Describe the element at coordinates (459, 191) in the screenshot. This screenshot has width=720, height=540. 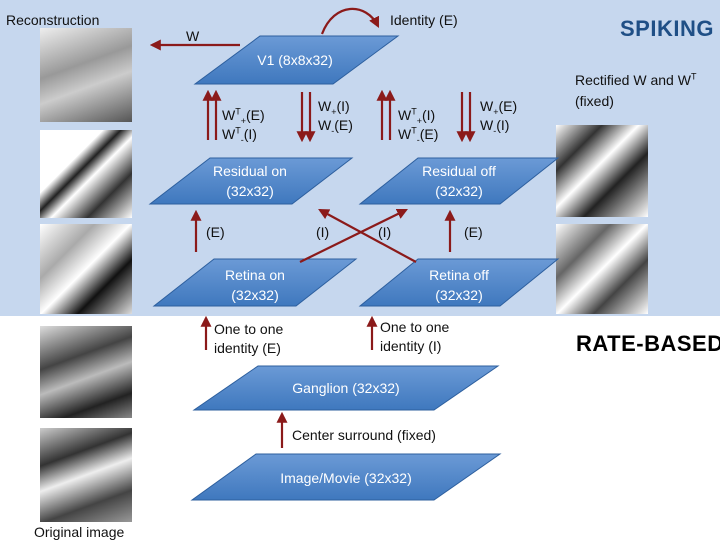
I see `residual-off-size: (32x32)` at that location.